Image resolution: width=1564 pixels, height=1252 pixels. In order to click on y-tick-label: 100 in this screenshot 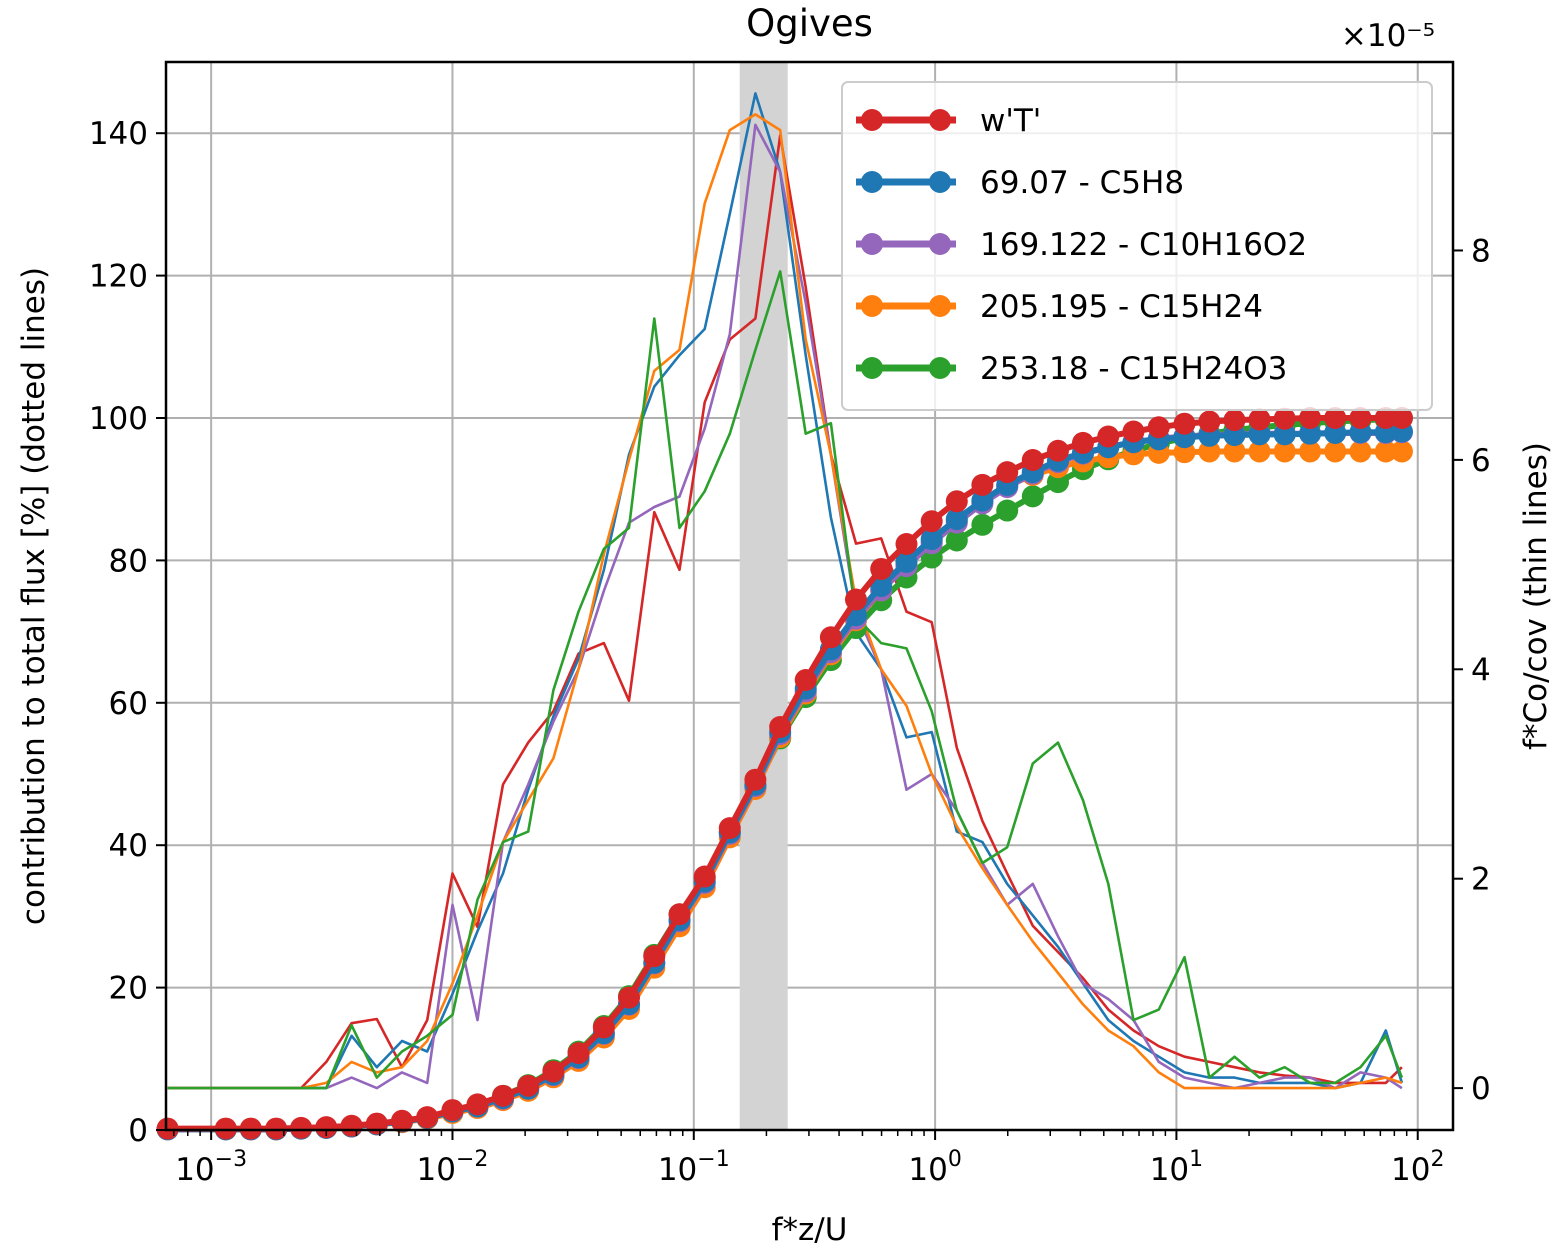, I will do `click(118, 419)`.